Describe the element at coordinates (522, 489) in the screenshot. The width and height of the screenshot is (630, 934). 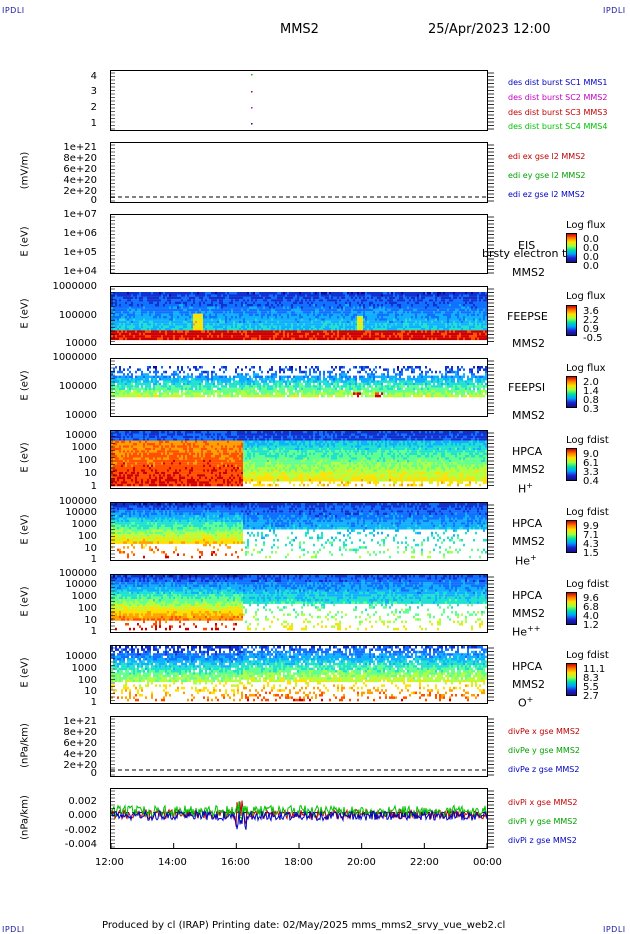
I see `ion-name: H` at that location.